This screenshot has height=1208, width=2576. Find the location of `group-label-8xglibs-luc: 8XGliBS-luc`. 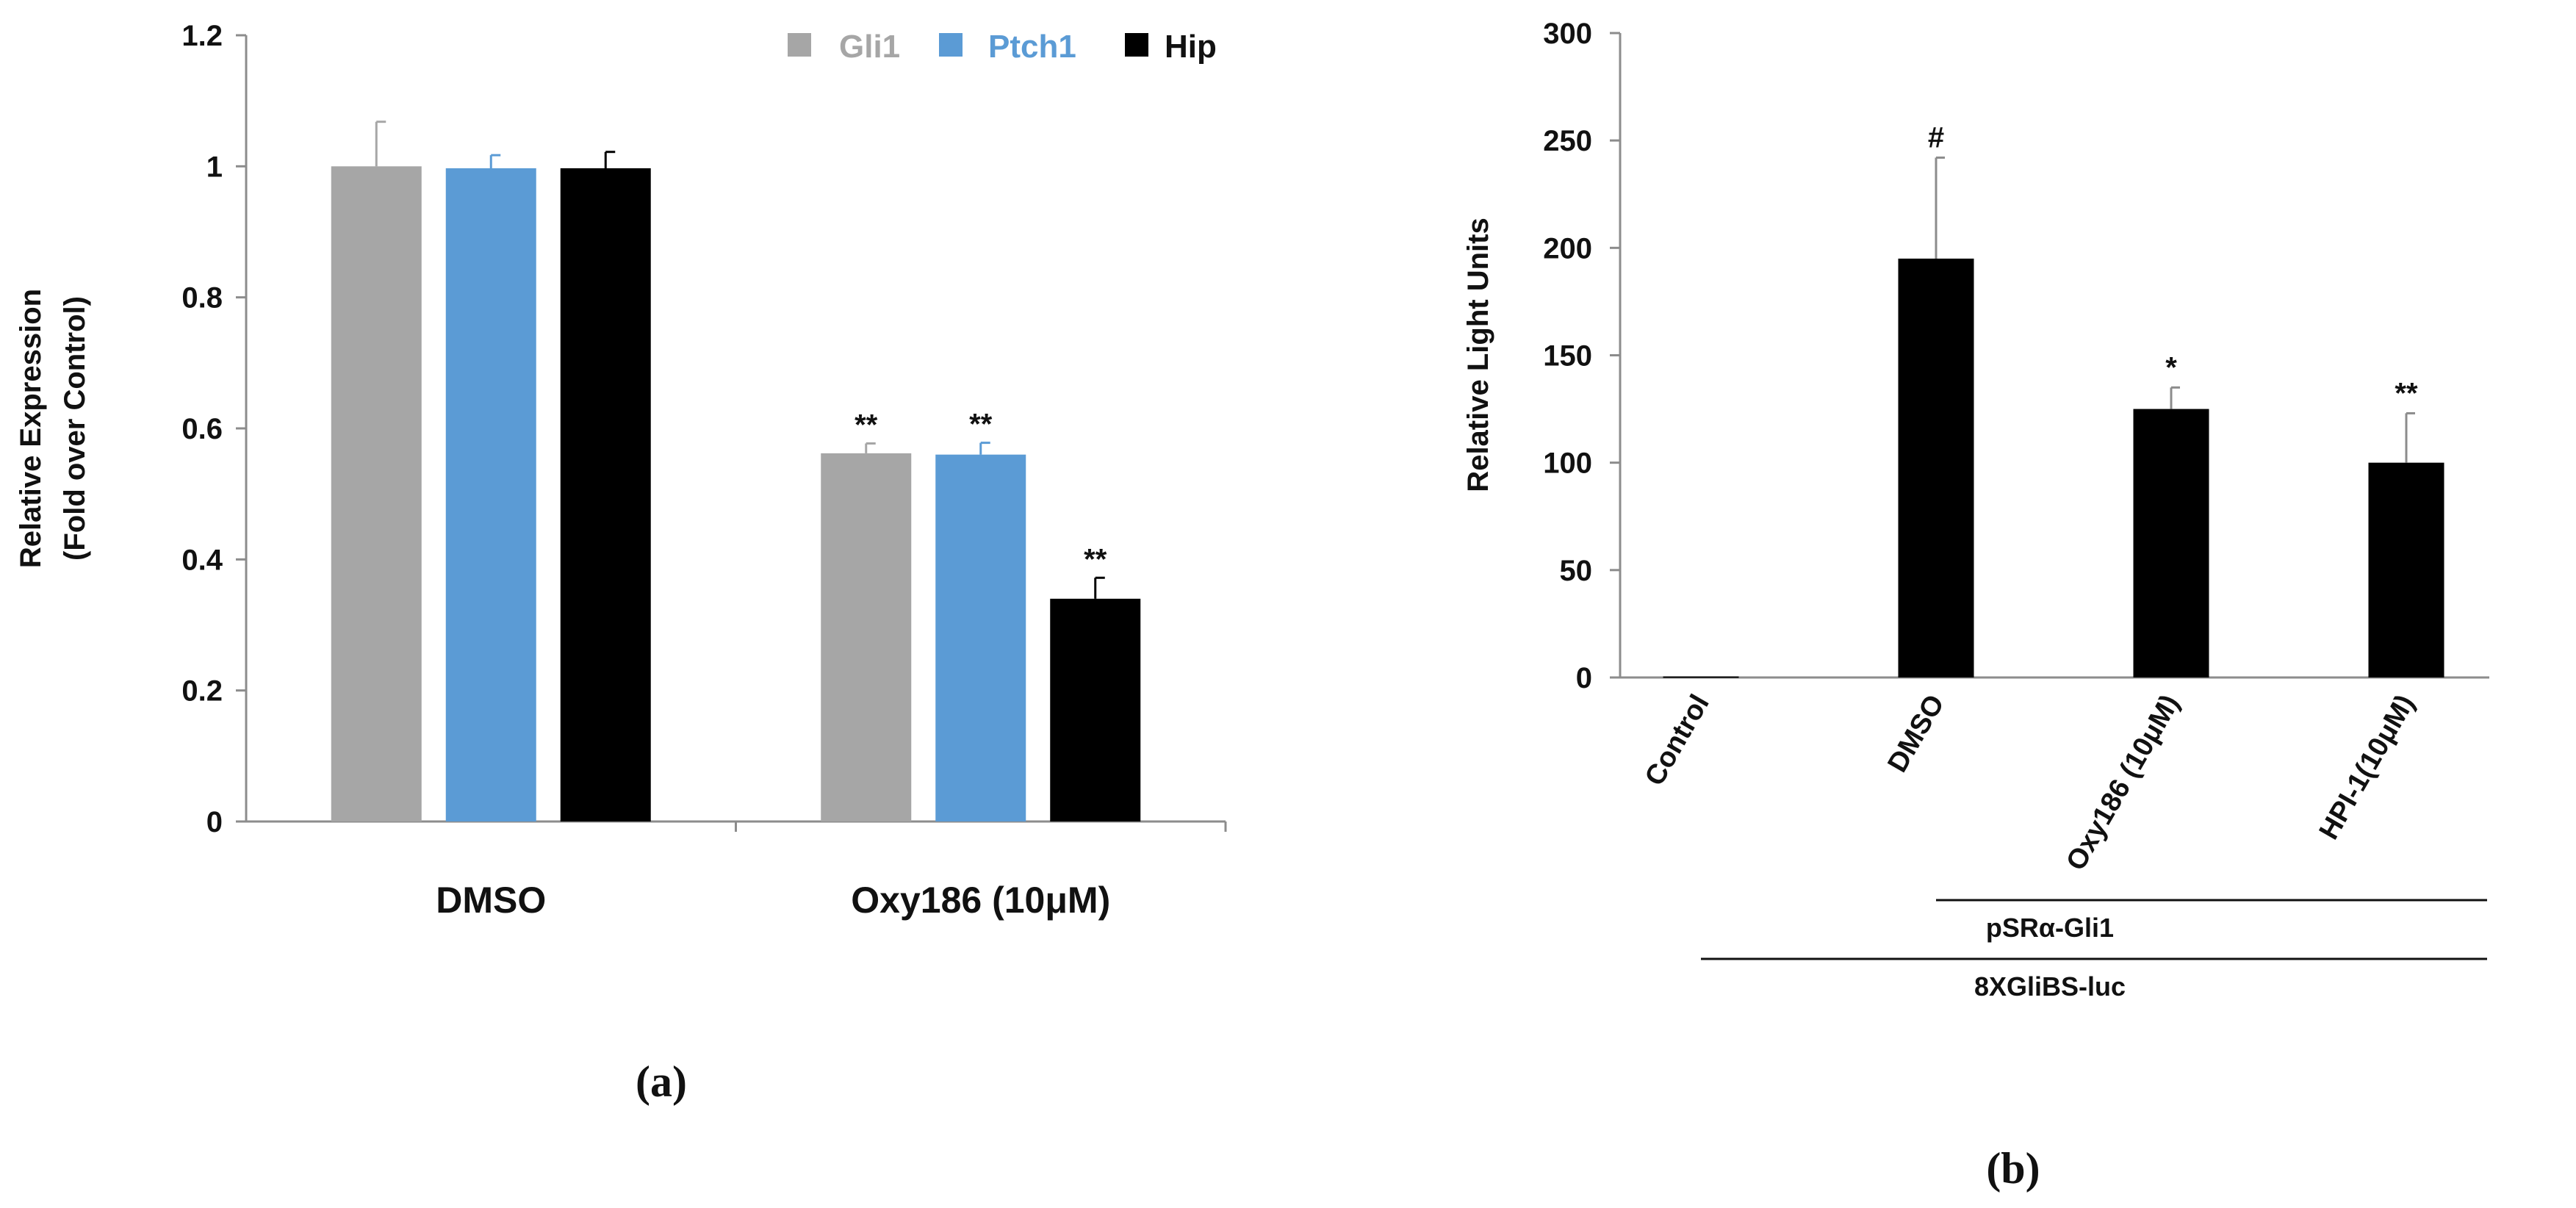

group-label-8xglibs-luc: 8XGliBS-luc is located at coordinates (2050, 986).